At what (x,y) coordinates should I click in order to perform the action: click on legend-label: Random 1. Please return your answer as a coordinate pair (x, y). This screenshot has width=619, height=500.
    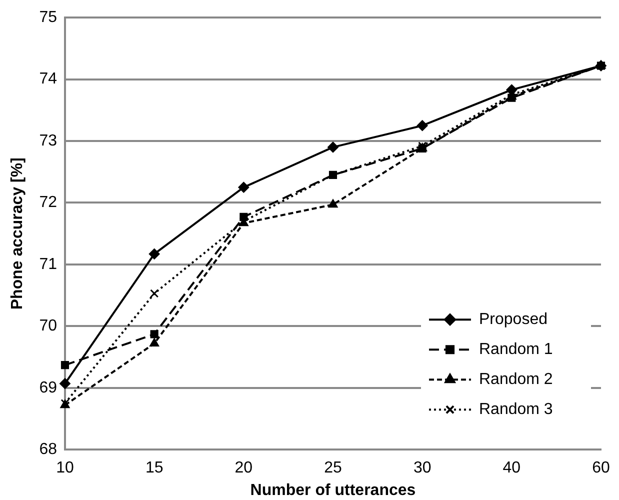
    Looking at the image, I should click on (516, 349).